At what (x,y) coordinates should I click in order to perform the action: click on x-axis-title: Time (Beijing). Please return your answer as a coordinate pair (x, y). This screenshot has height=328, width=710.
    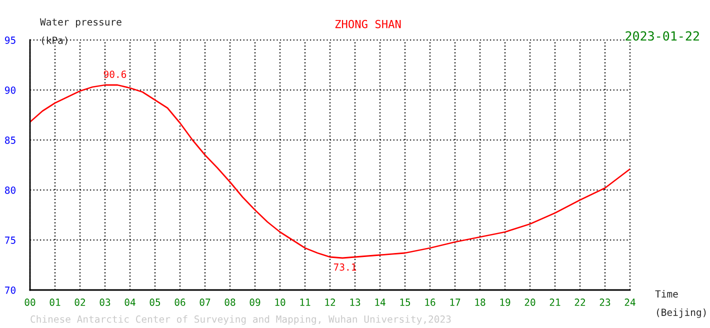
    Looking at the image, I should click on (680, 304).